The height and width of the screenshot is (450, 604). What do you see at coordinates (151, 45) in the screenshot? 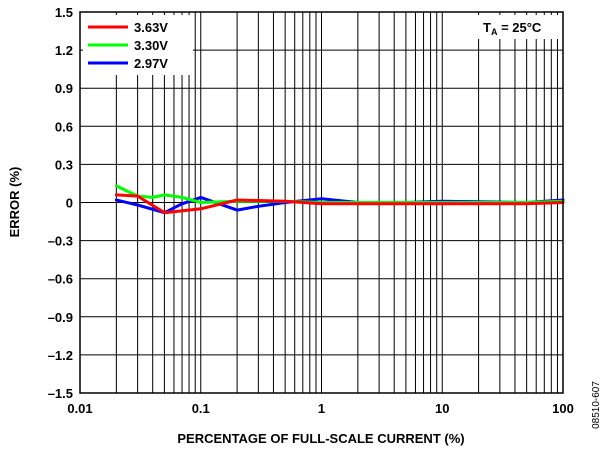
I see `legend-label: 3.30V` at bounding box center [151, 45].